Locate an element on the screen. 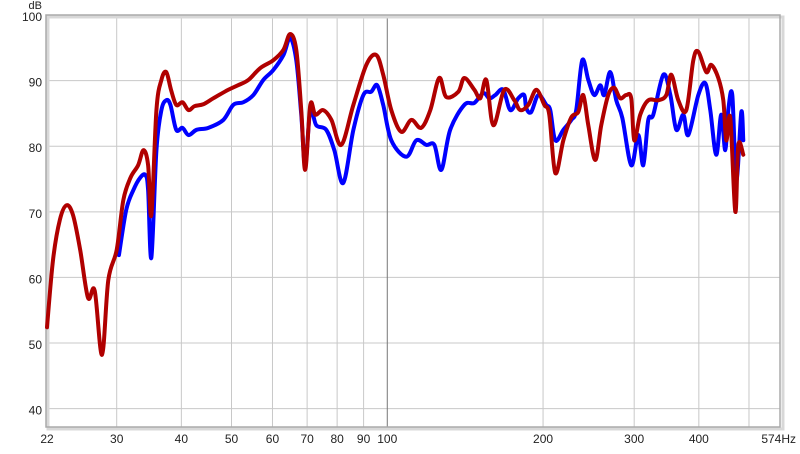 The width and height of the screenshot is (800, 454). x-tick-label: 30 is located at coordinates (117, 439).